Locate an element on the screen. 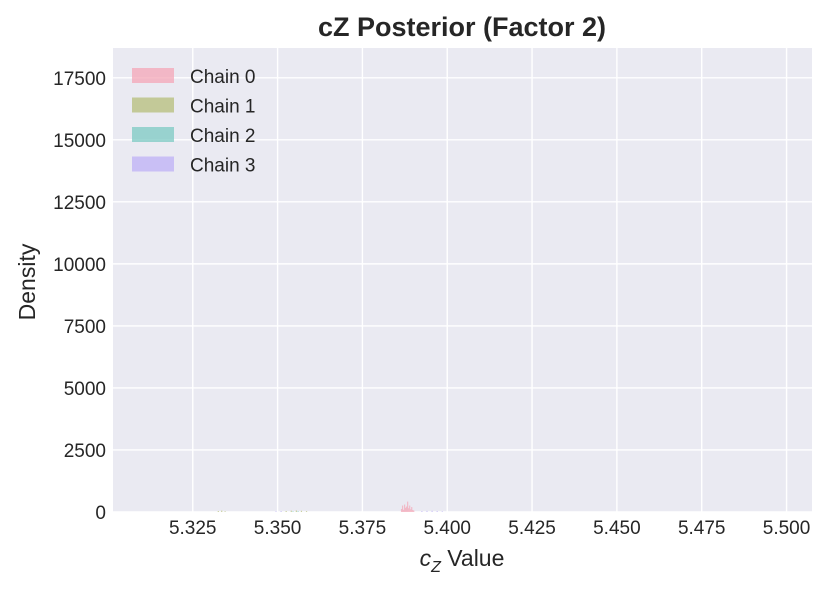 Image resolution: width=828 pixels, height=593 pixels. x-tick-label: 5.500 is located at coordinates (787, 528).